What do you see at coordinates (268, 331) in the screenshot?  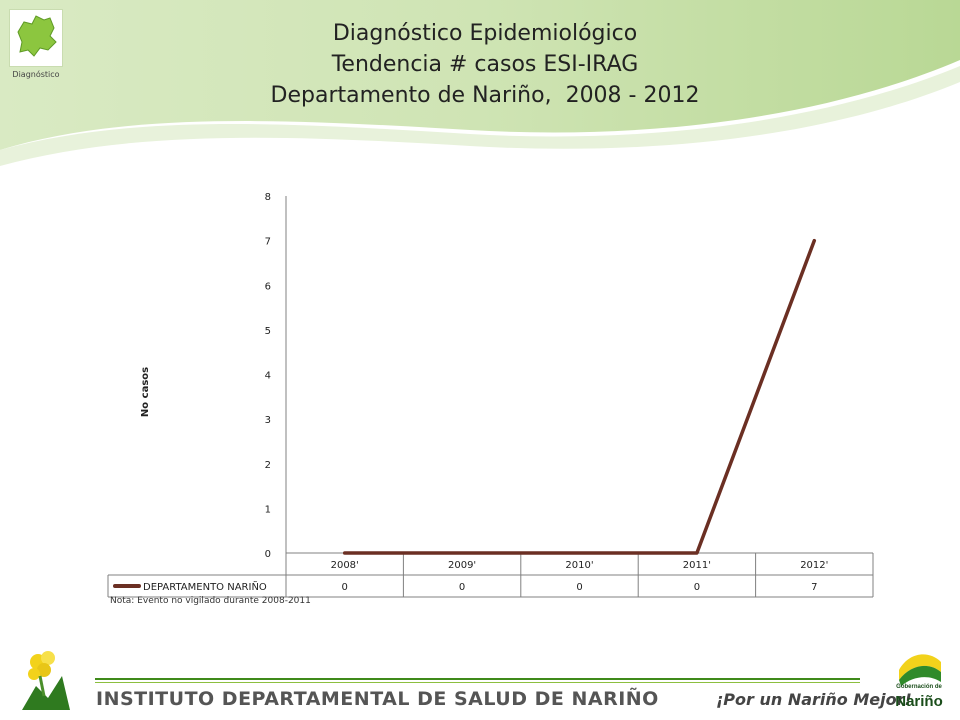 I see `y-tick-label: 5` at bounding box center [268, 331].